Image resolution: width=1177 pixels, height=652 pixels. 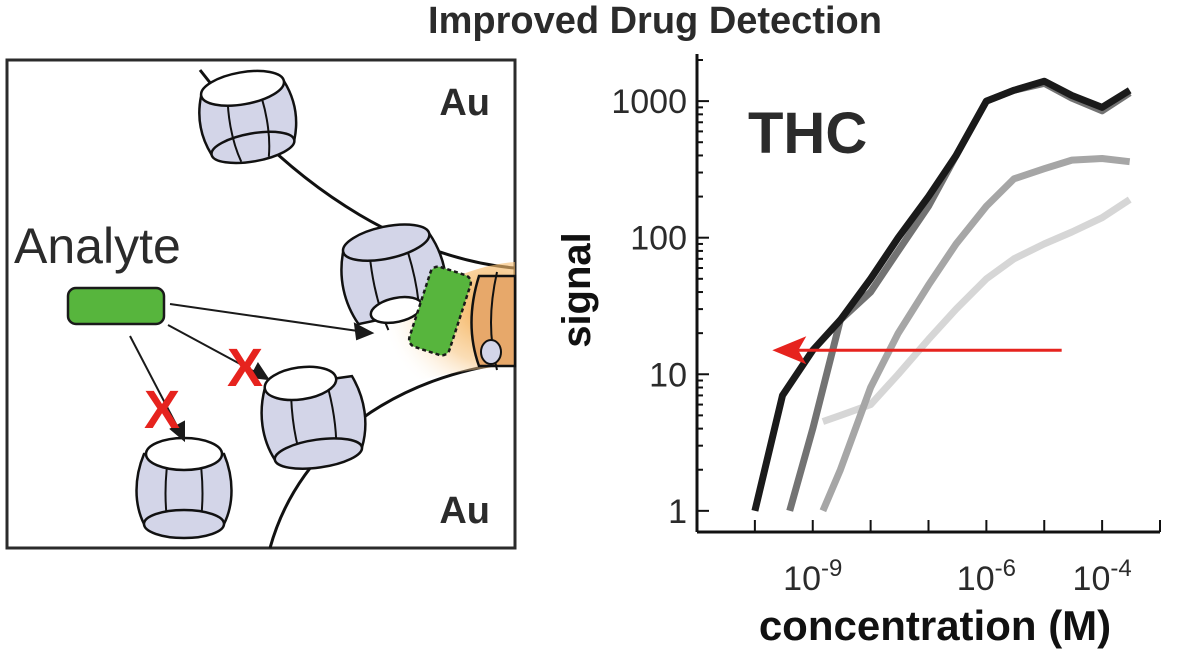 What do you see at coordinates (807, 133) in the screenshot?
I see `chart-title: THC` at bounding box center [807, 133].